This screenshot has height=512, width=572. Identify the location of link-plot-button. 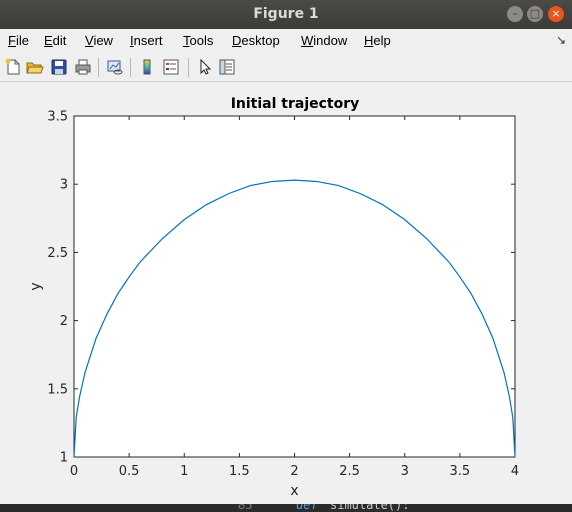
(115, 67).